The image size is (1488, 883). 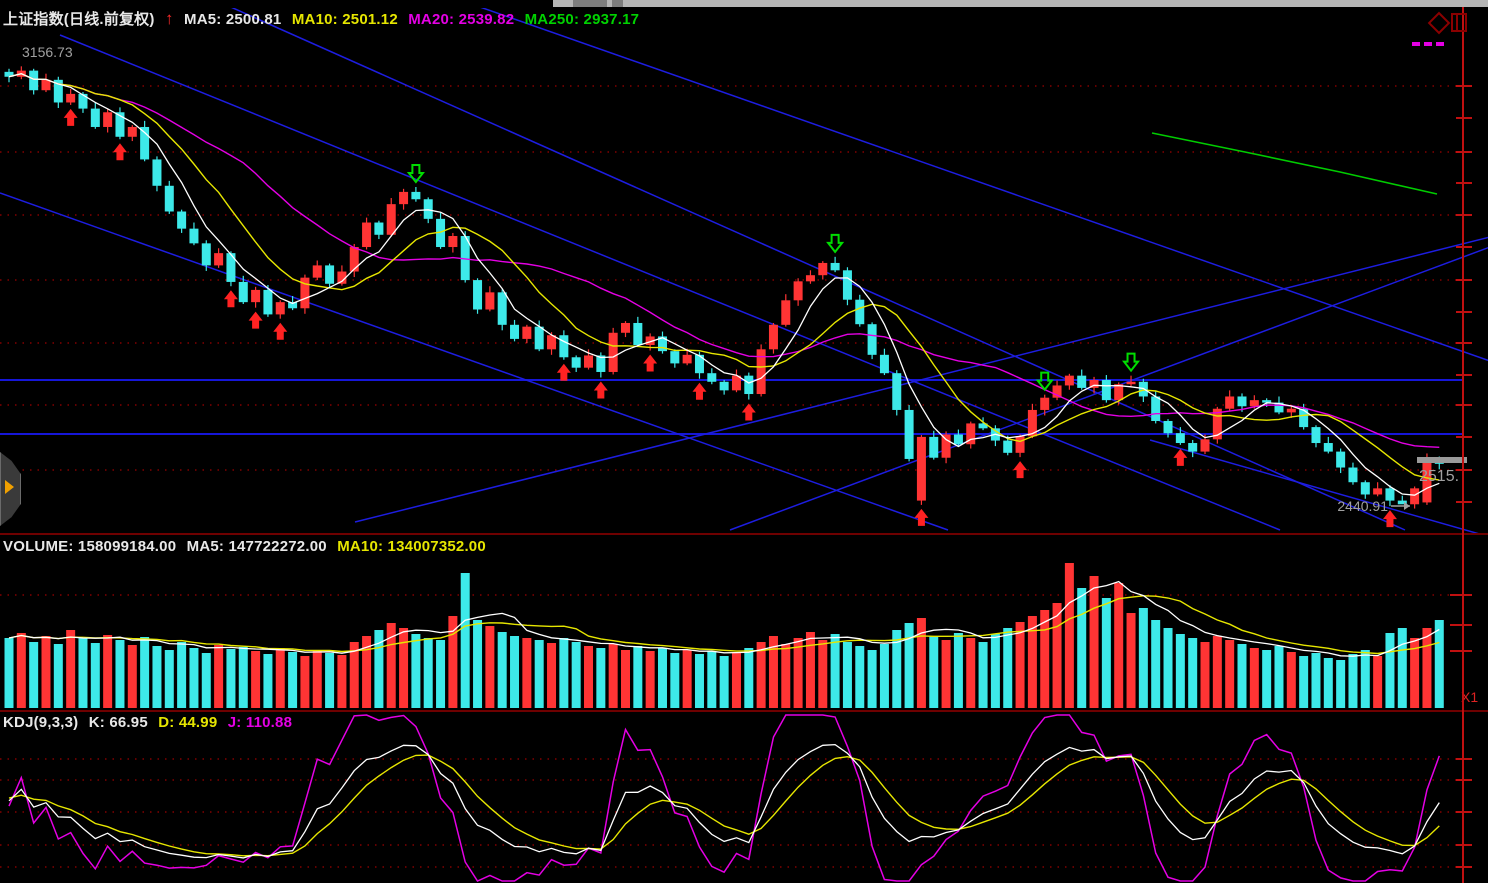 What do you see at coordinates (169, 18) in the screenshot?
I see `up-arrow-icon: ↑` at bounding box center [169, 18].